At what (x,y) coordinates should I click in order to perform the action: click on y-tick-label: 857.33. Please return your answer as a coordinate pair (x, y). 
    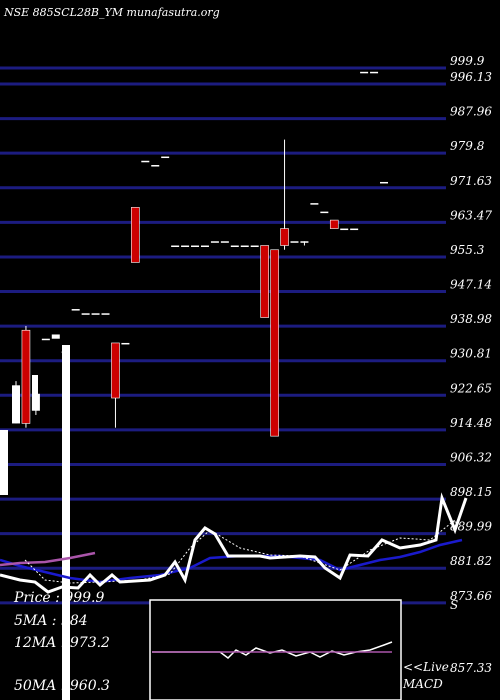
    Looking at the image, I should click on (471, 668).